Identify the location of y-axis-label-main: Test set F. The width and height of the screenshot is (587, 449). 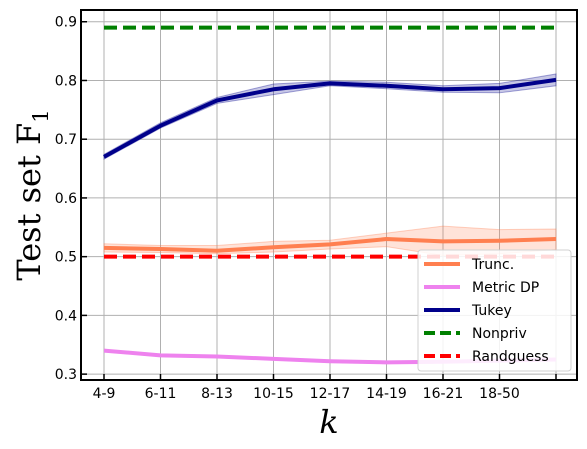
(29, 202).